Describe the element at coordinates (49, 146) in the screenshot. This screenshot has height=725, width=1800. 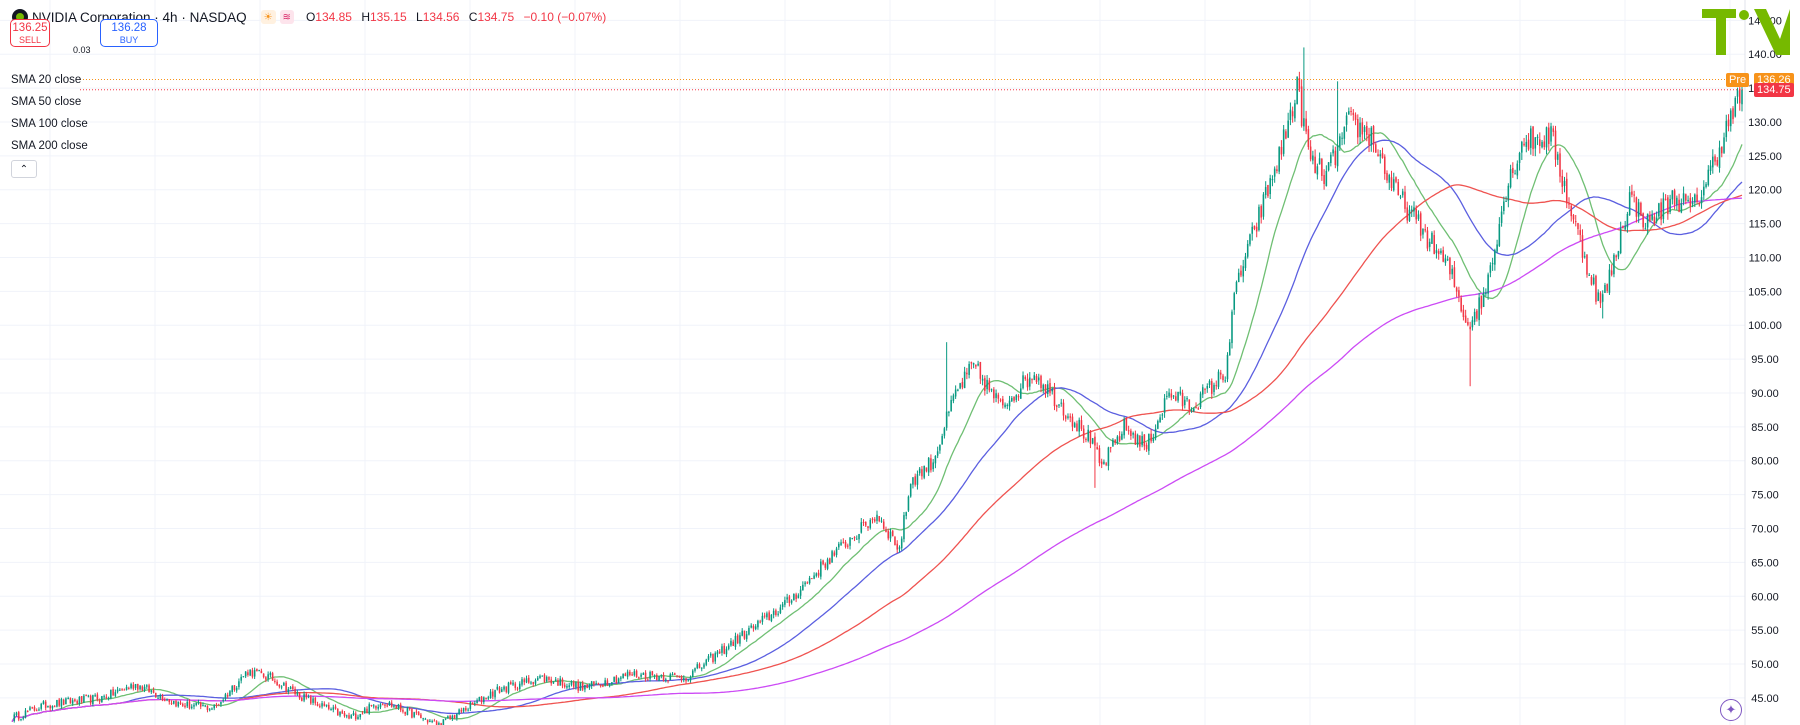
I see `legend-sma-200: SMA 200 close` at that location.